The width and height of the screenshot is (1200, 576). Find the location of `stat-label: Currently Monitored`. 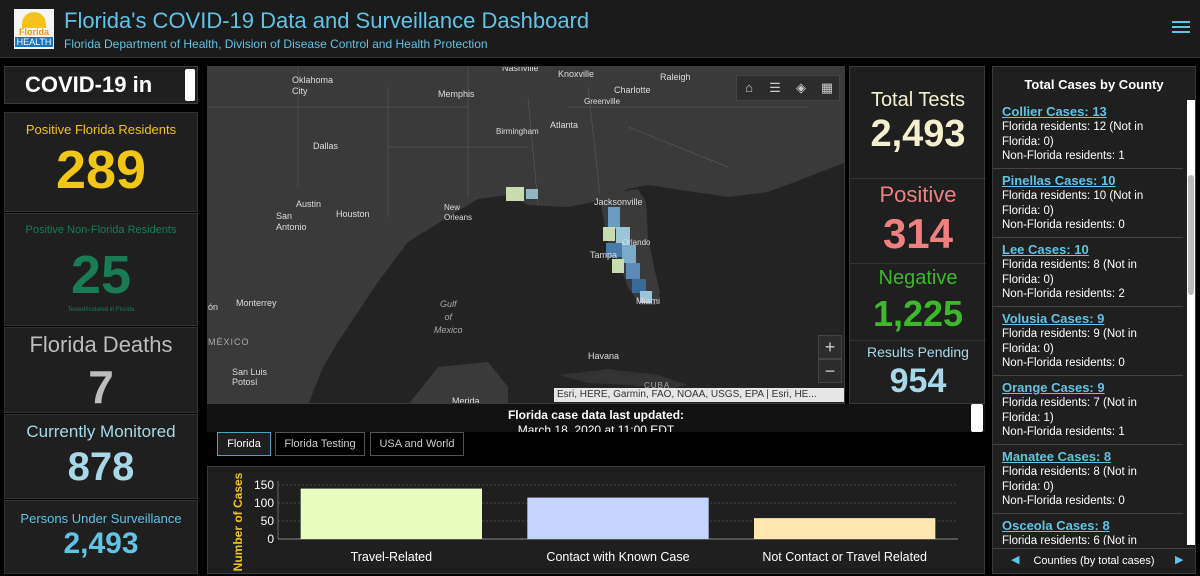

stat-label: Currently Monitored is located at coordinates (101, 431).